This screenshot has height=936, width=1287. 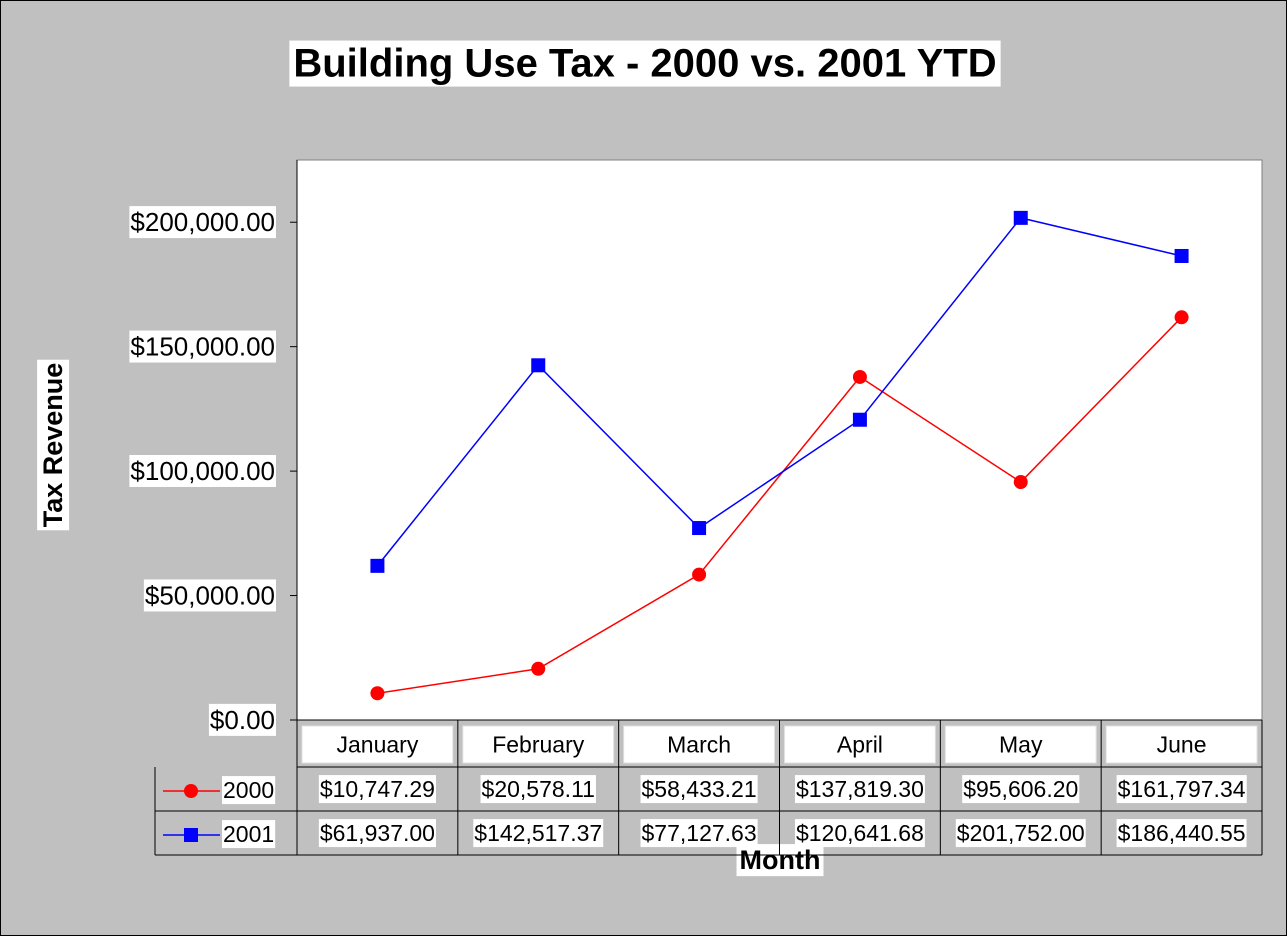 I want to click on x-tick-label: June, so click(x=1182, y=745).